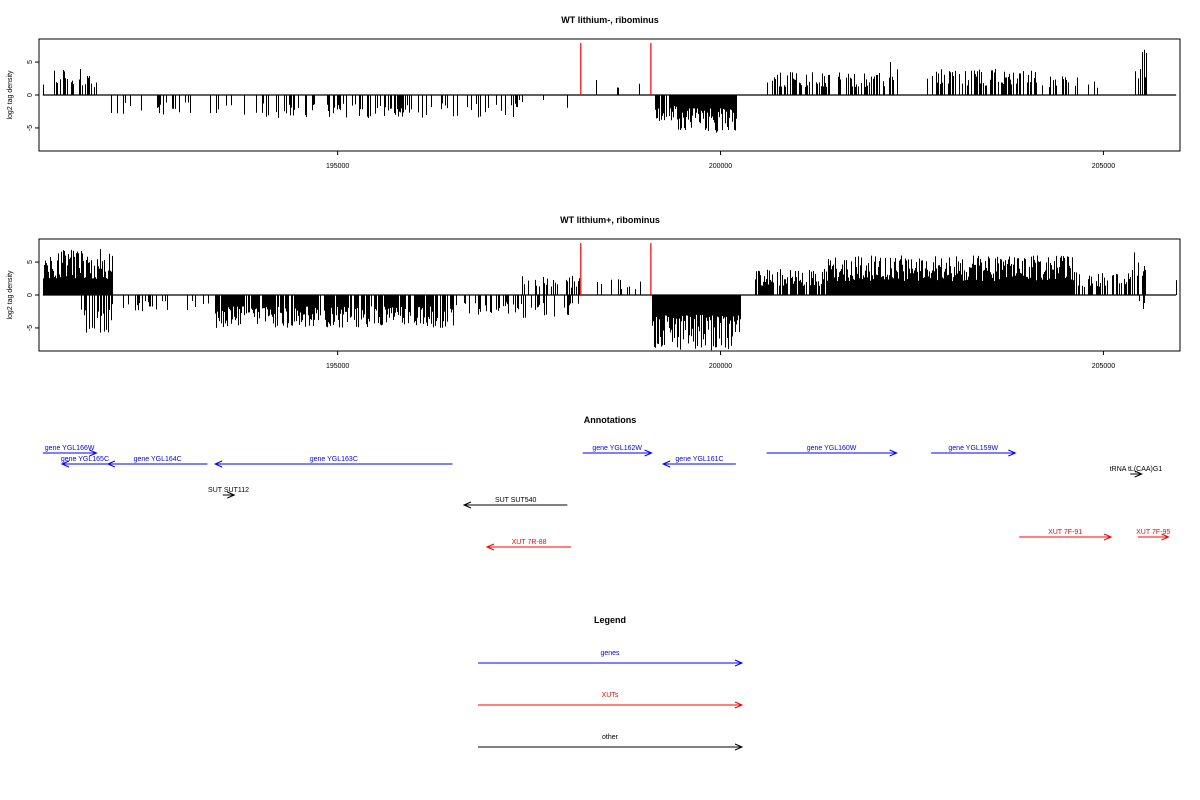 The image size is (1200, 800). Describe the element at coordinates (1065, 532) in the screenshot. I see `annotation-label: XUT 7F-91` at that location.